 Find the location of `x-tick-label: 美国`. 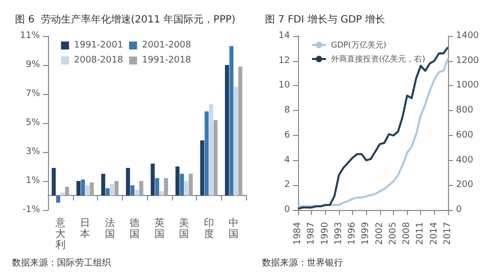

x-tick-label: 美国 is located at coordinates (184, 228).